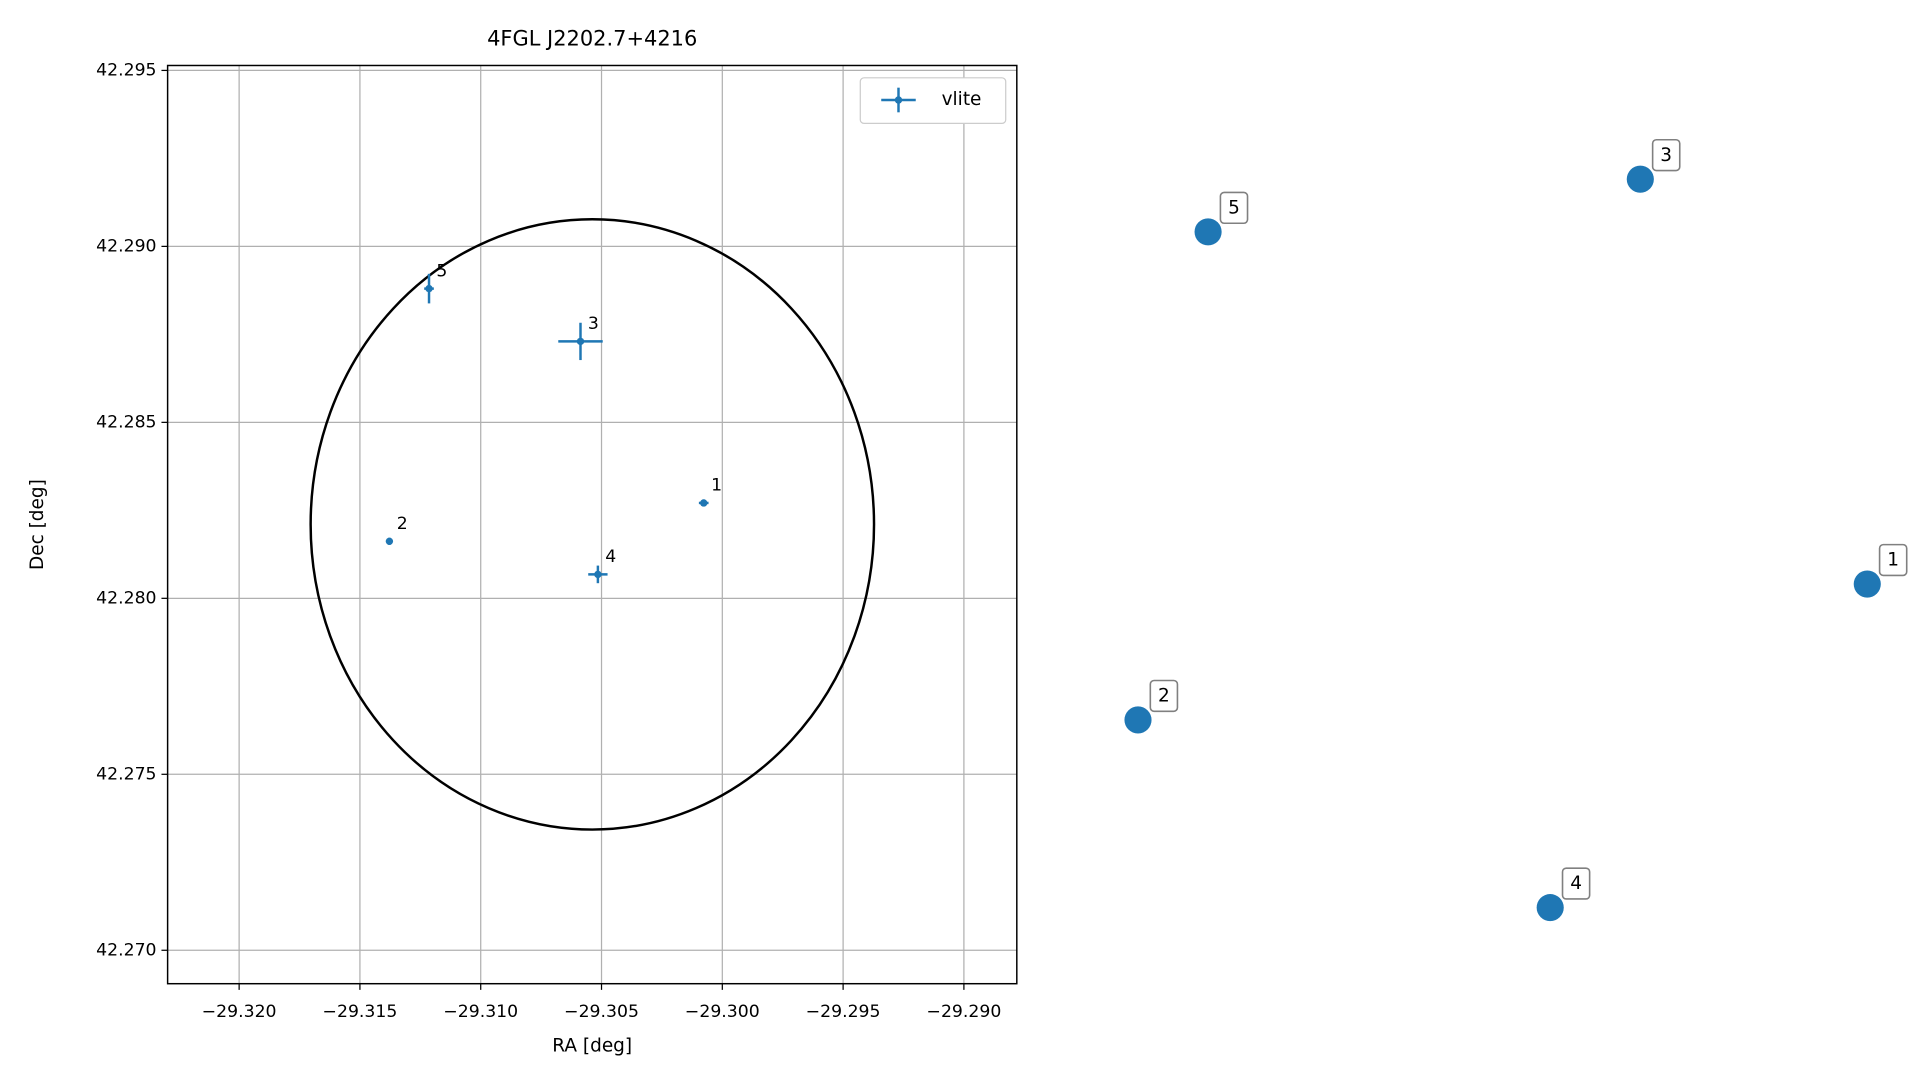  Describe the element at coordinates (962, 99) in the screenshot. I see `legend-label: vlite` at that location.